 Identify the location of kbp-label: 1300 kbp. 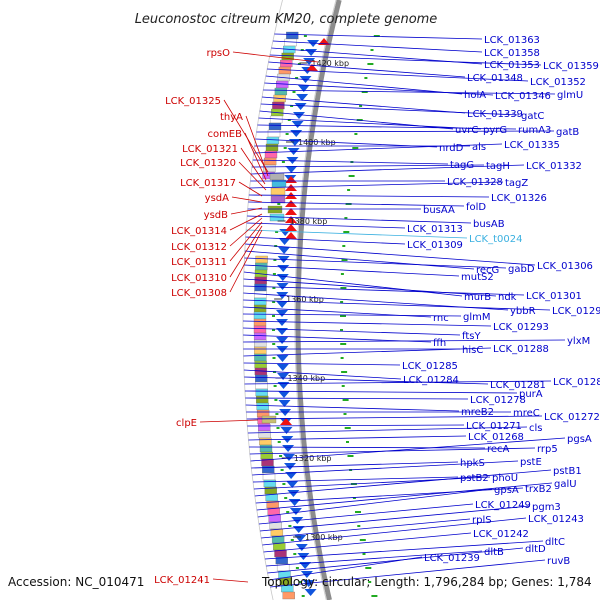
(324, 537).